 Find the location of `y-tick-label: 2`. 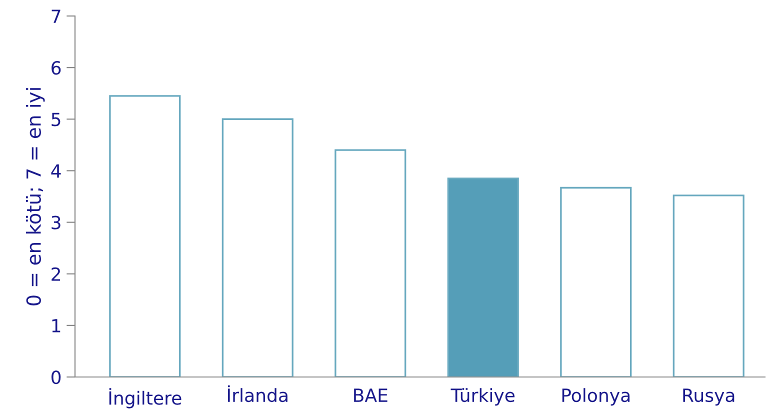

y-tick-label: 2 is located at coordinates (56, 274).